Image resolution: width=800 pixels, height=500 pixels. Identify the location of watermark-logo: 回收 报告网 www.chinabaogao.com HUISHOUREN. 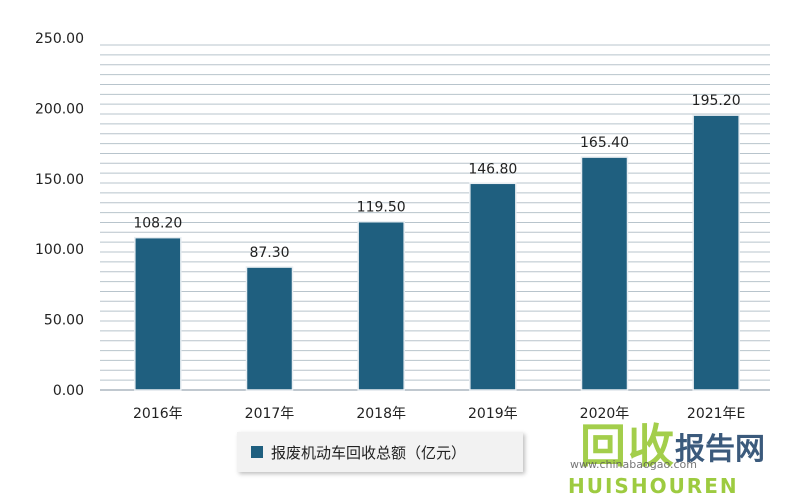
(665, 450).